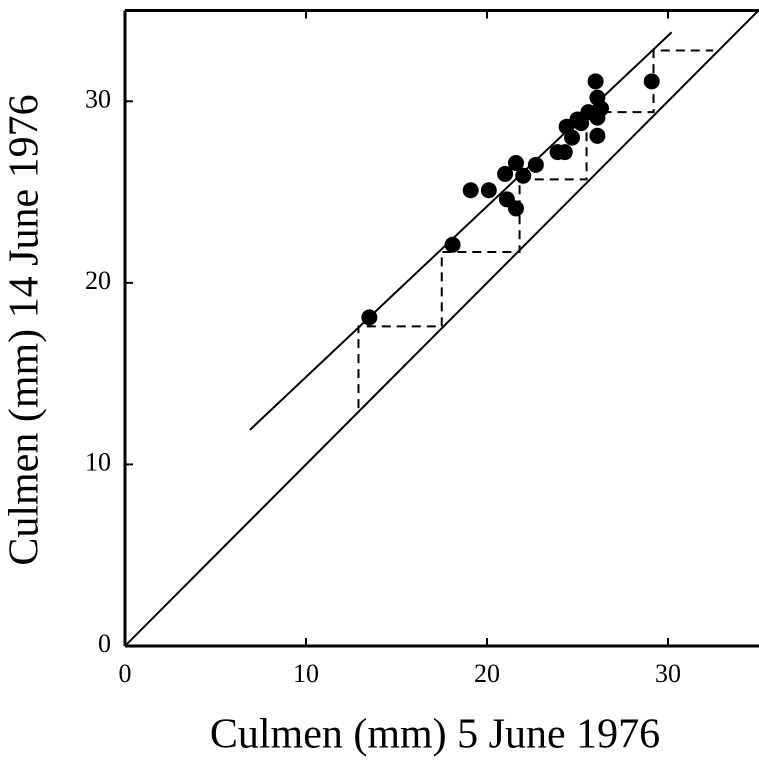 Image resolution: width=759 pixels, height=760 pixels. What do you see at coordinates (668, 673) in the screenshot?
I see `x-tick-label: 30` at bounding box center [668, 673].